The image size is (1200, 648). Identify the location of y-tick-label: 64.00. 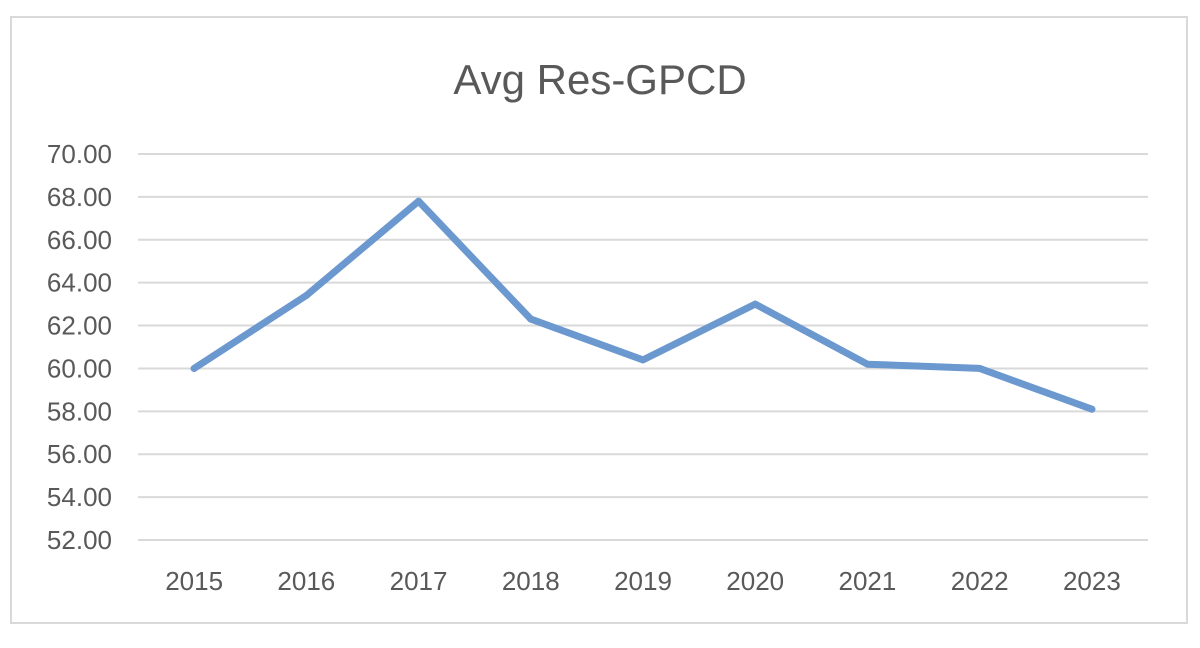
(79, 283).